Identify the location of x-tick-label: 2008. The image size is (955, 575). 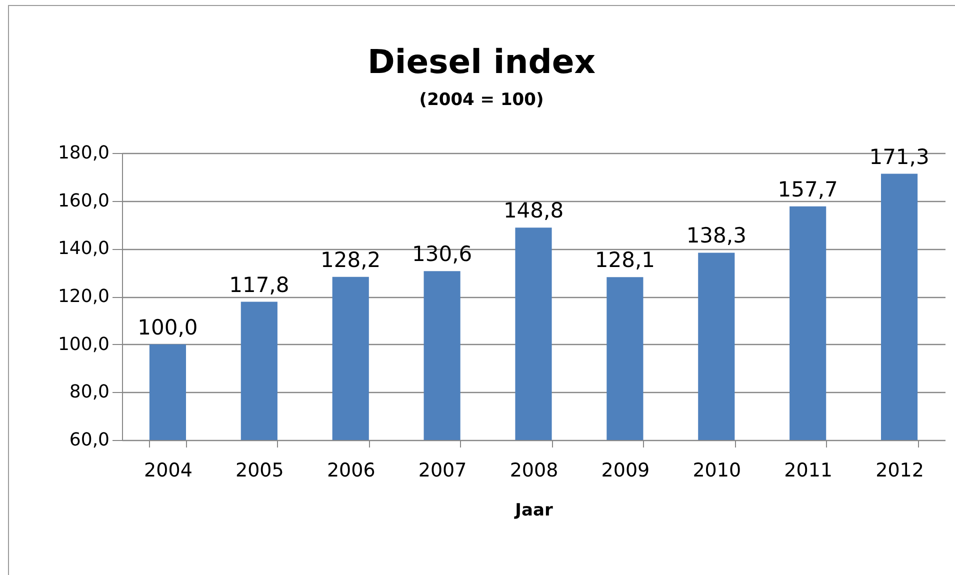
(534, 471).